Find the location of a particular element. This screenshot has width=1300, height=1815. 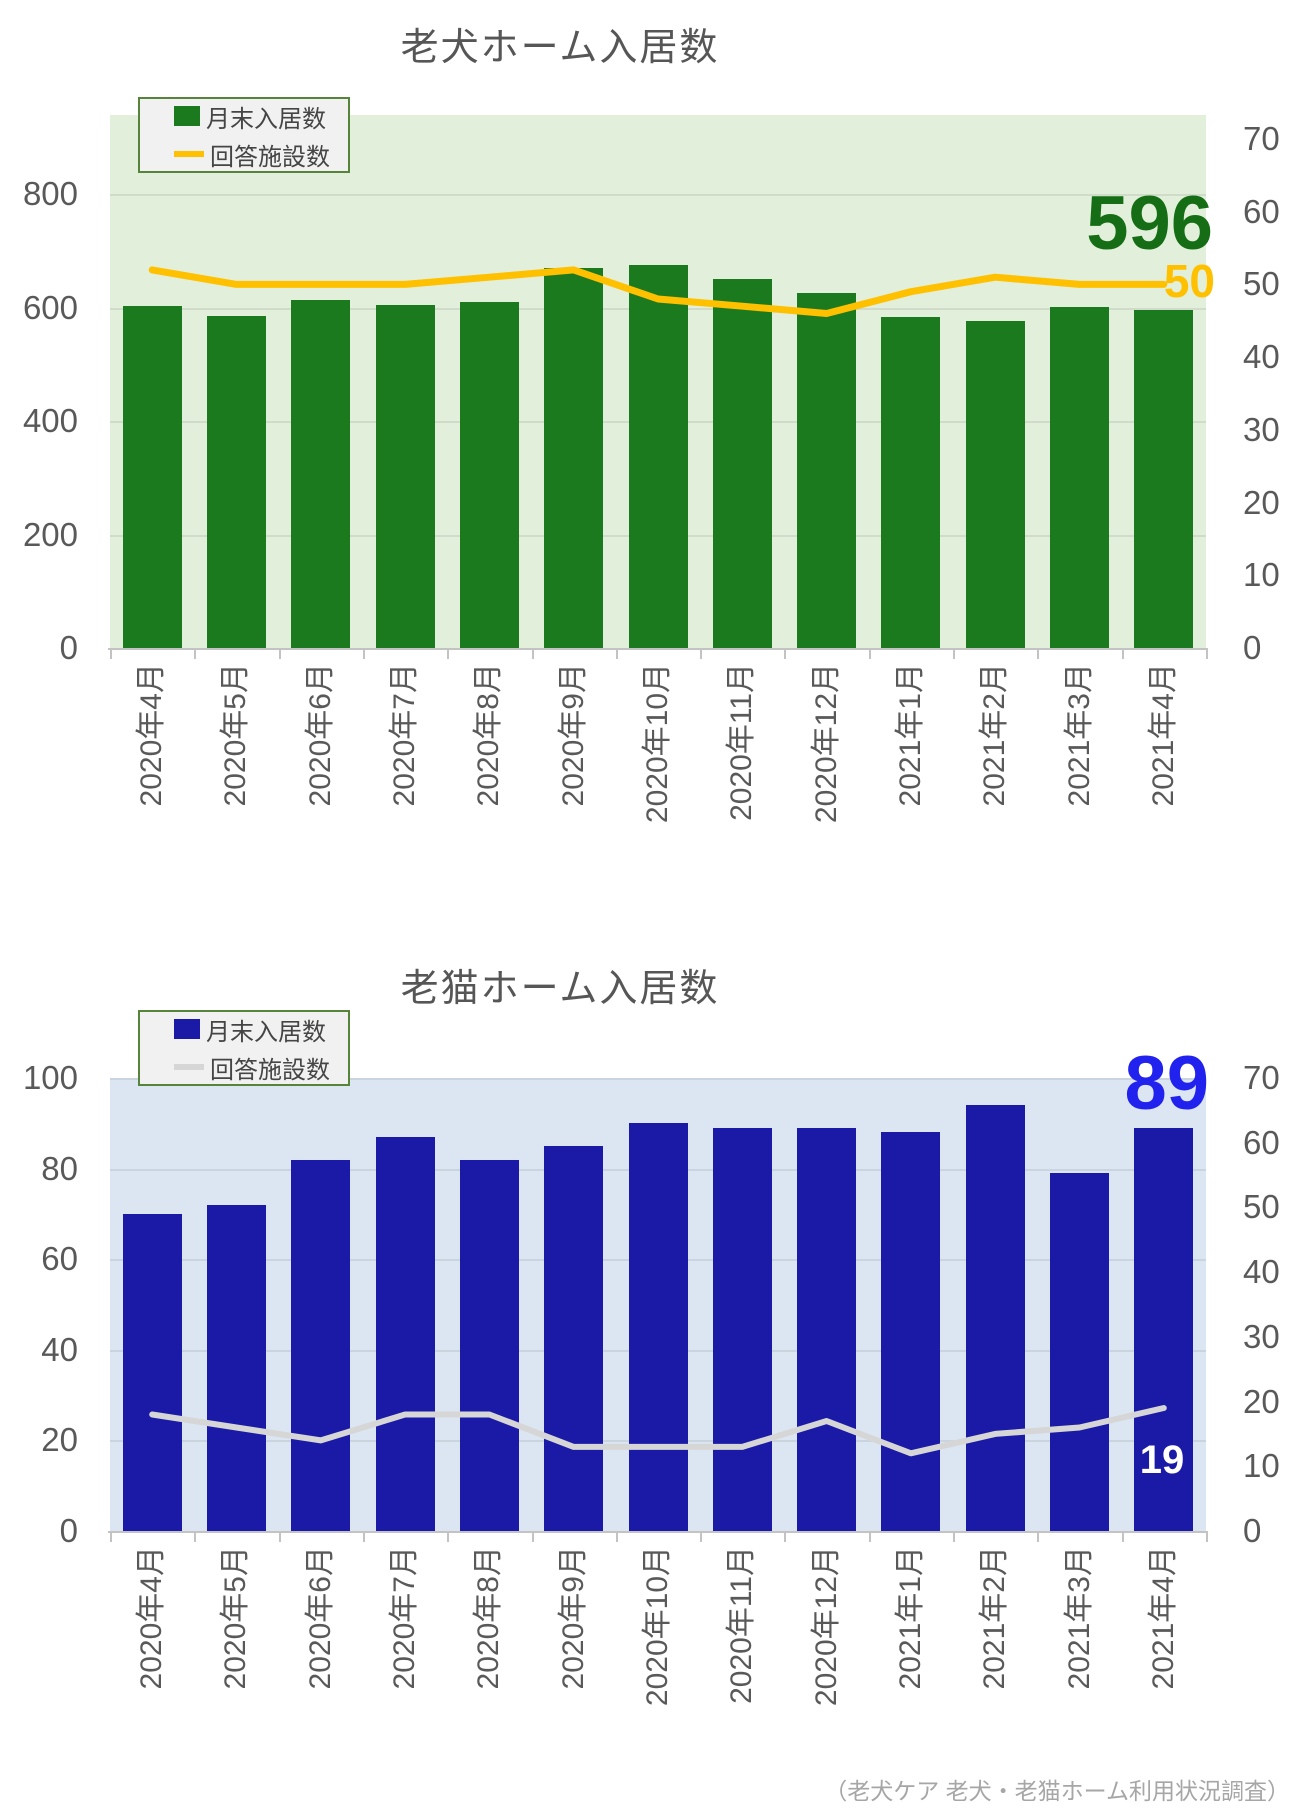

legend-item-line: 回答施設数 is located at coordinates (261, 154).